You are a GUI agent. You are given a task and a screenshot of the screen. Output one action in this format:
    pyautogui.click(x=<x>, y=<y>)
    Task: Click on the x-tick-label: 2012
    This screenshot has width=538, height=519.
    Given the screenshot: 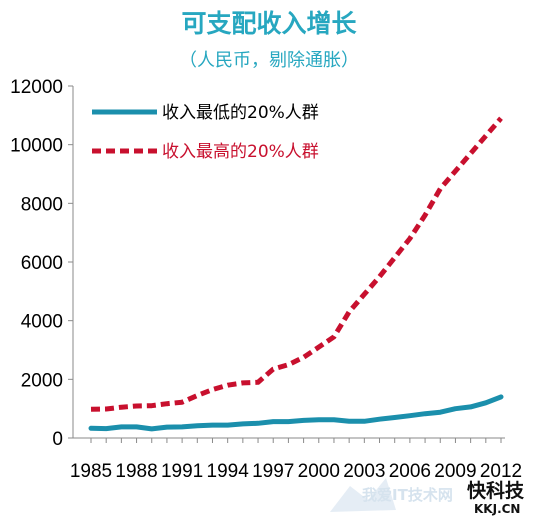 What is the action you would take?
    pyautogui.click(x=501, y=471)
    